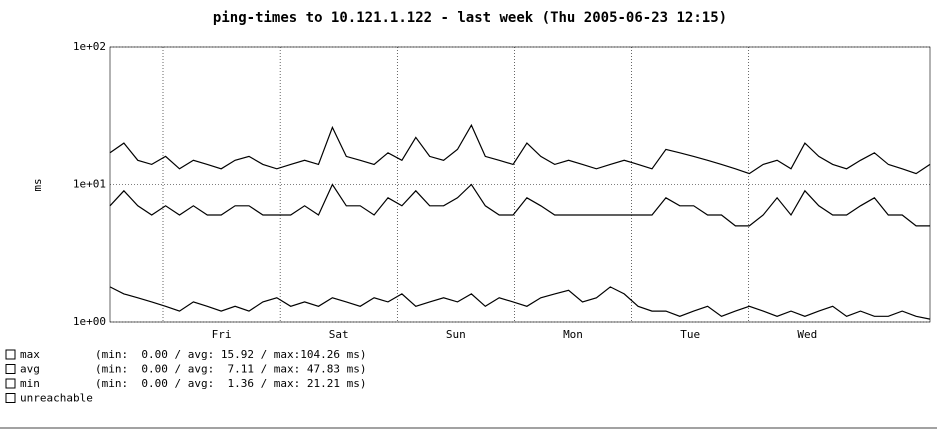  Describe the element at coordinates (30, 354) in the screenshot. I see `legend-name: max` at that location.